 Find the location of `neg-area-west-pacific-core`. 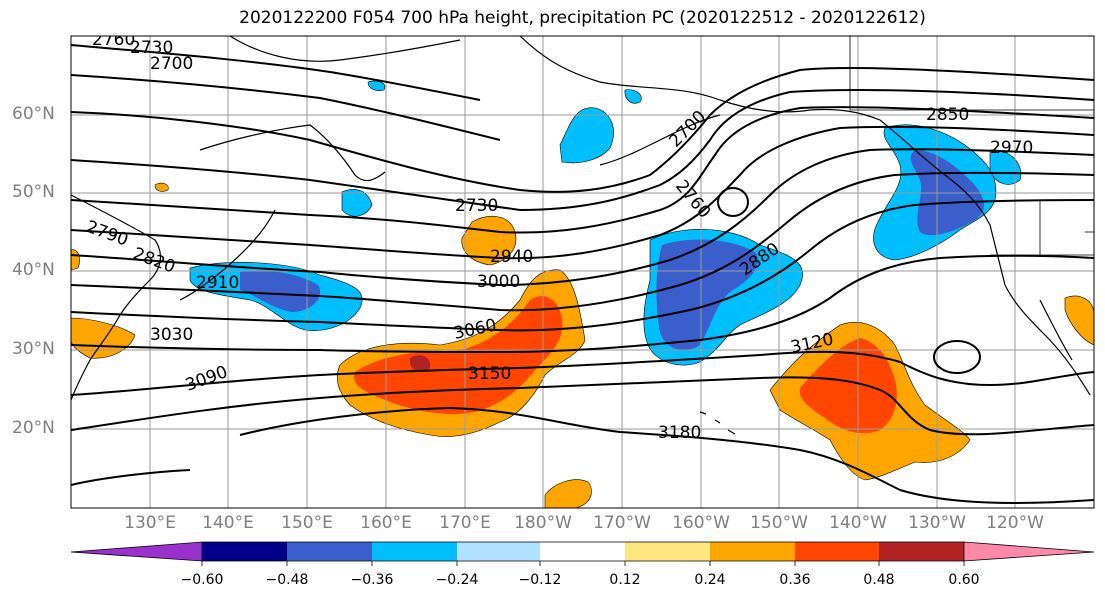

neg-area-west-pacific-core is located at coordinates (280, 291).